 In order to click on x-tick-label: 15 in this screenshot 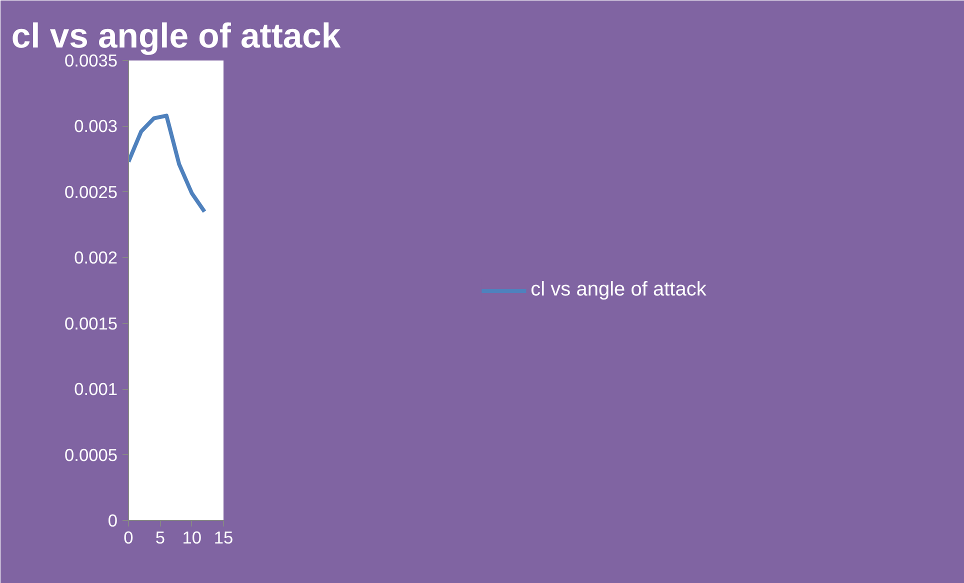, I will do `click(224, 538)`.